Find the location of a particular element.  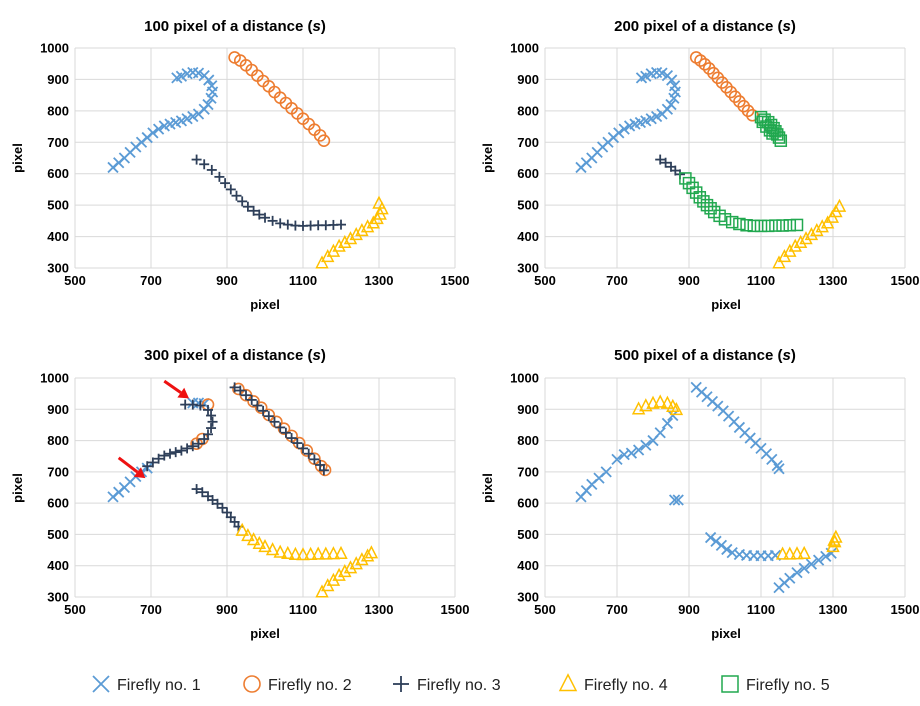

annotation-arrow is located at coordinates (176, 389).